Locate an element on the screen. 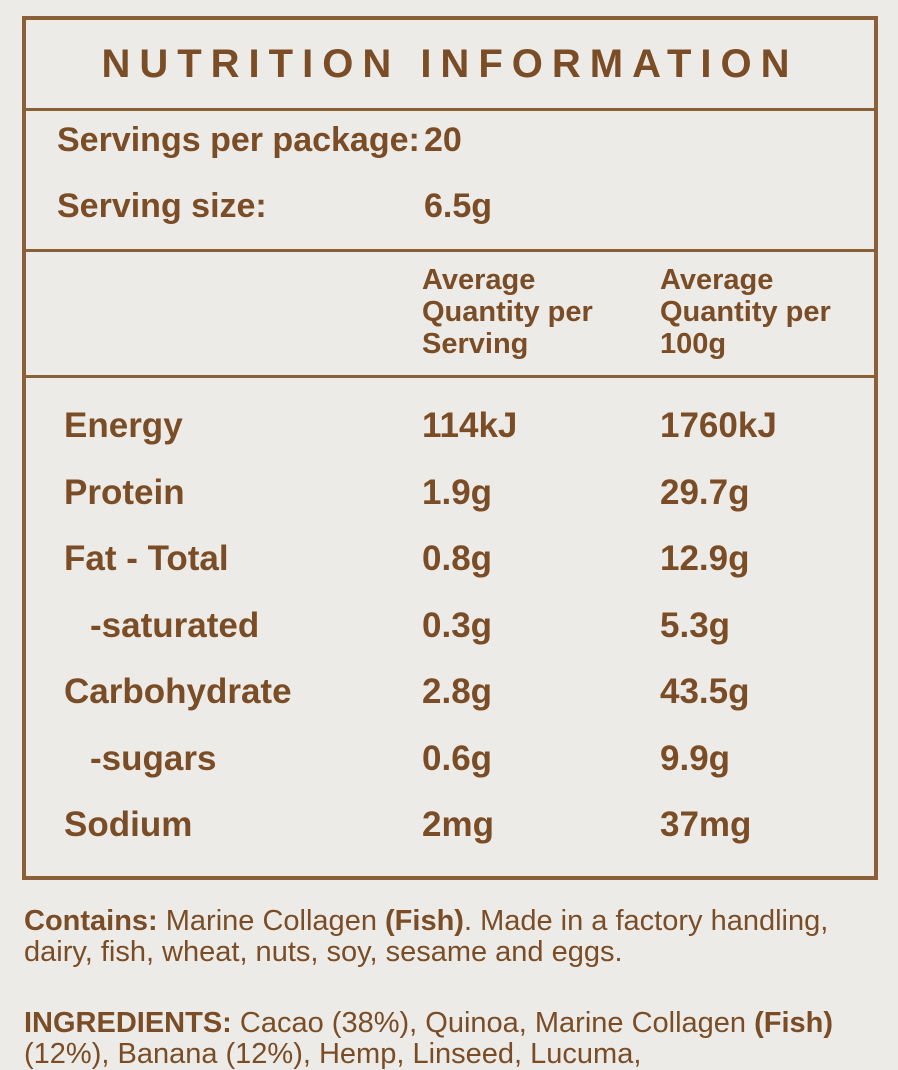 The height and width of the screenshot is (1070, 898). contains-allergen: (Fish) is located at coordinates (424, 921).